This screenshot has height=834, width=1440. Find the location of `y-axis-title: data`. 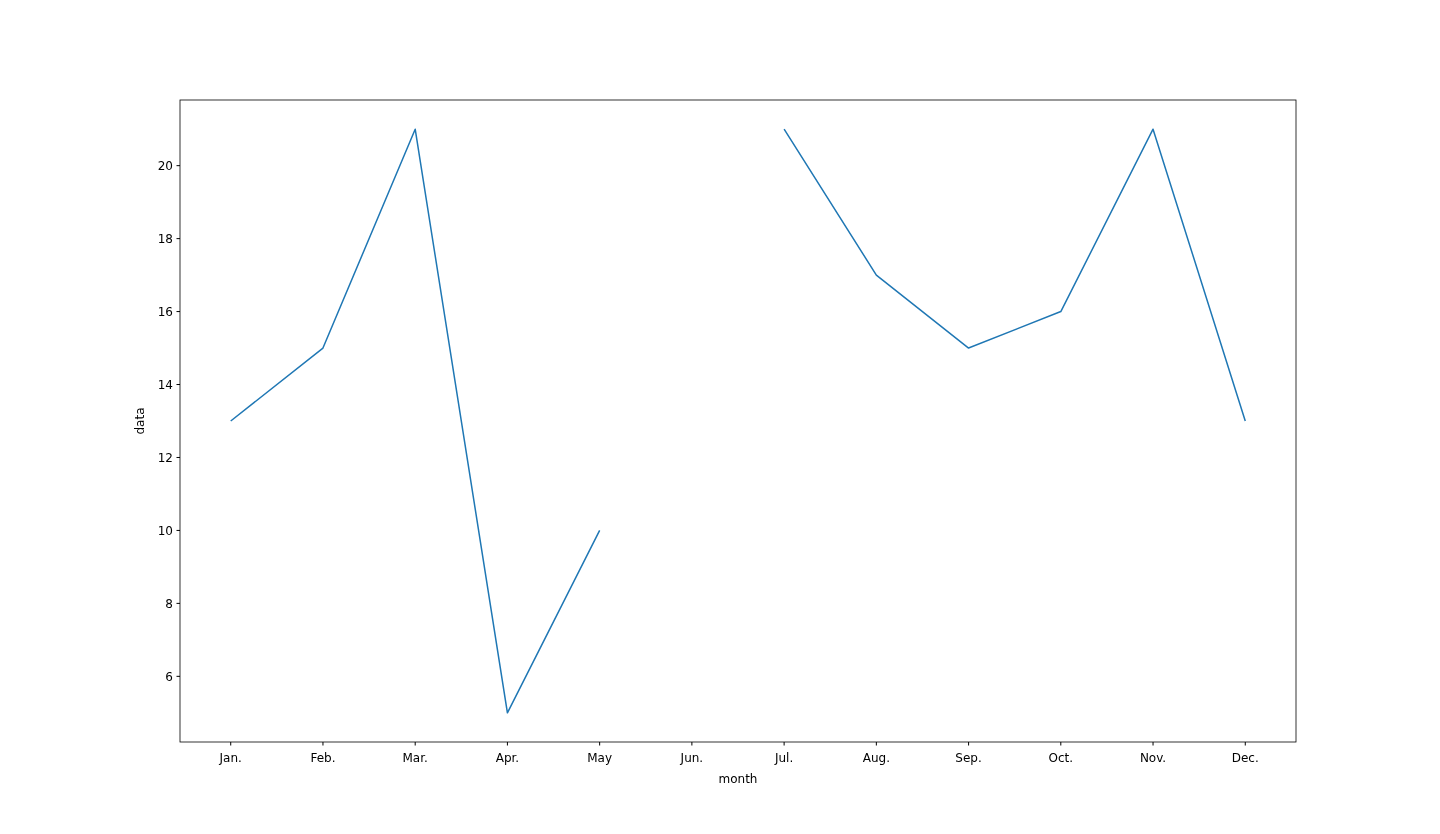

y-axis-title: data is located at coordinates (140, 421).